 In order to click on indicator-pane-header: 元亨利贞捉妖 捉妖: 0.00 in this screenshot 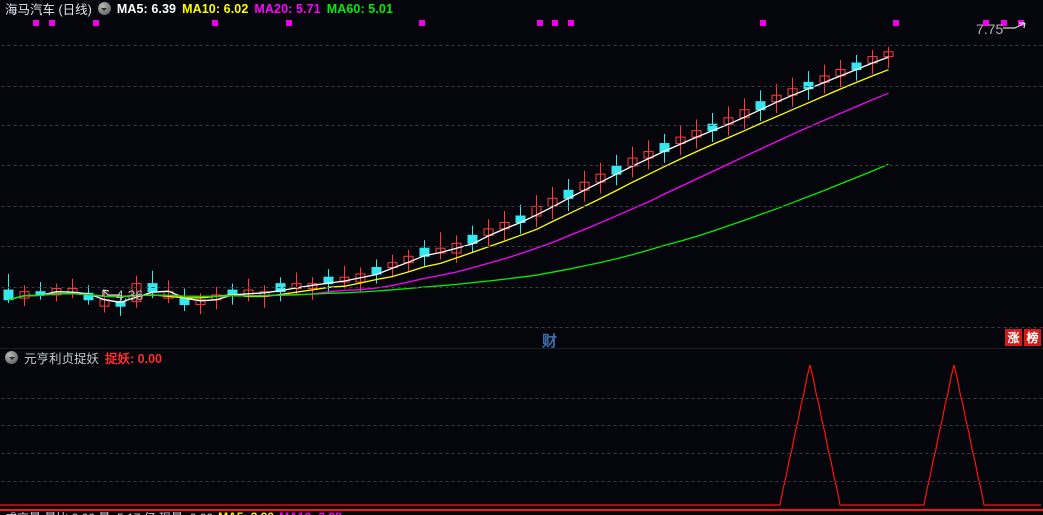, I will do `click(81, 357)`.